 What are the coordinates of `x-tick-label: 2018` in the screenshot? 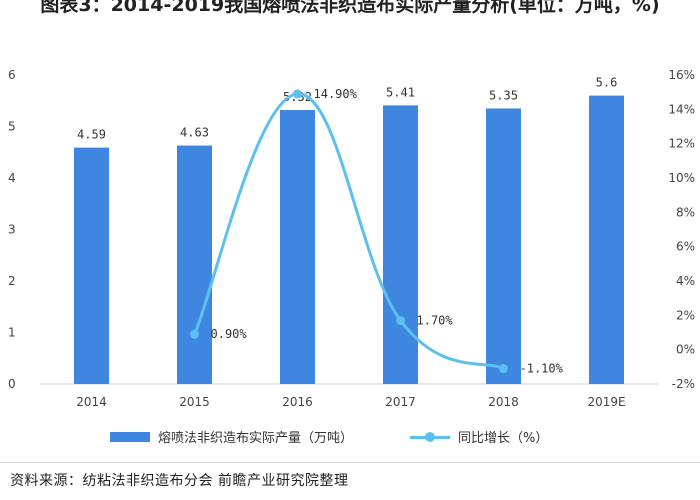 It's located at (503, 402).